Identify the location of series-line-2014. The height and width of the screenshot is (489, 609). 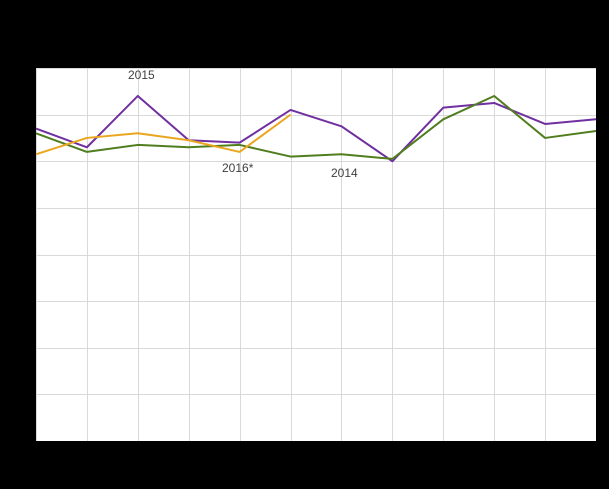
(316, 127).